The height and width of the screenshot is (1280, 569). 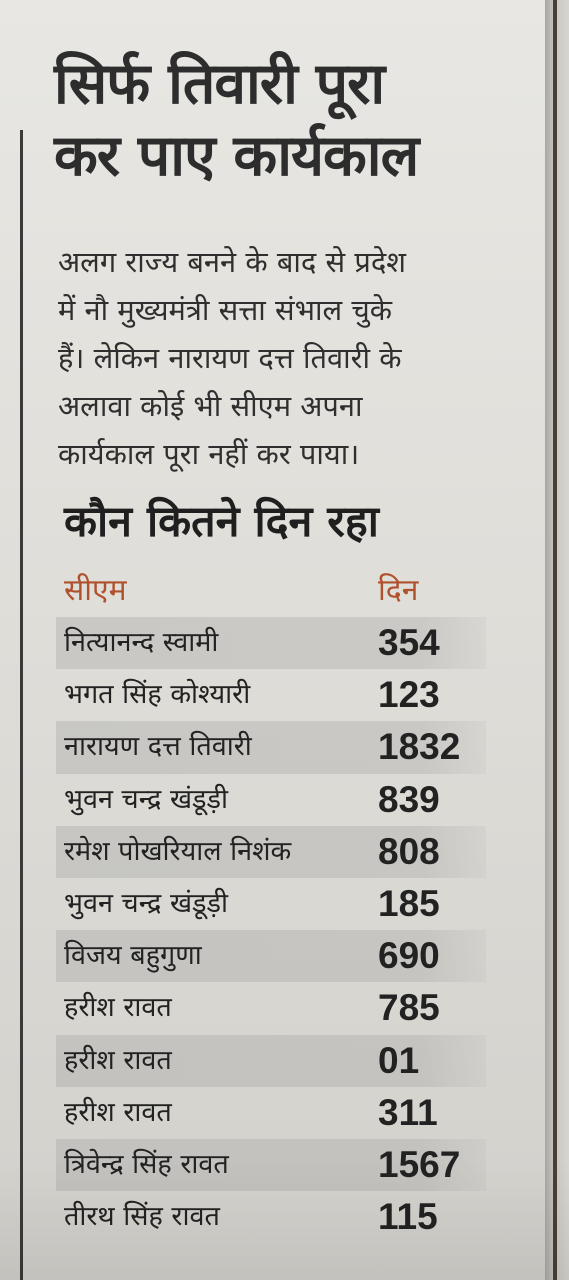 I want to click on days-value: 115, so click(x=408, y=1217).